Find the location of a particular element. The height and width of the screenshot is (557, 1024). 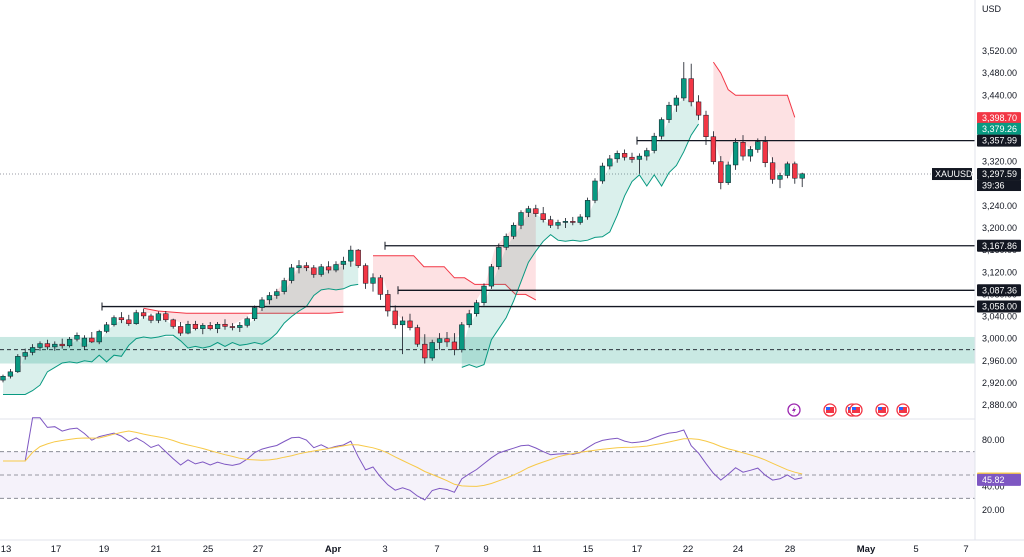

resistance-band-line is located at coordinates (243, 310).